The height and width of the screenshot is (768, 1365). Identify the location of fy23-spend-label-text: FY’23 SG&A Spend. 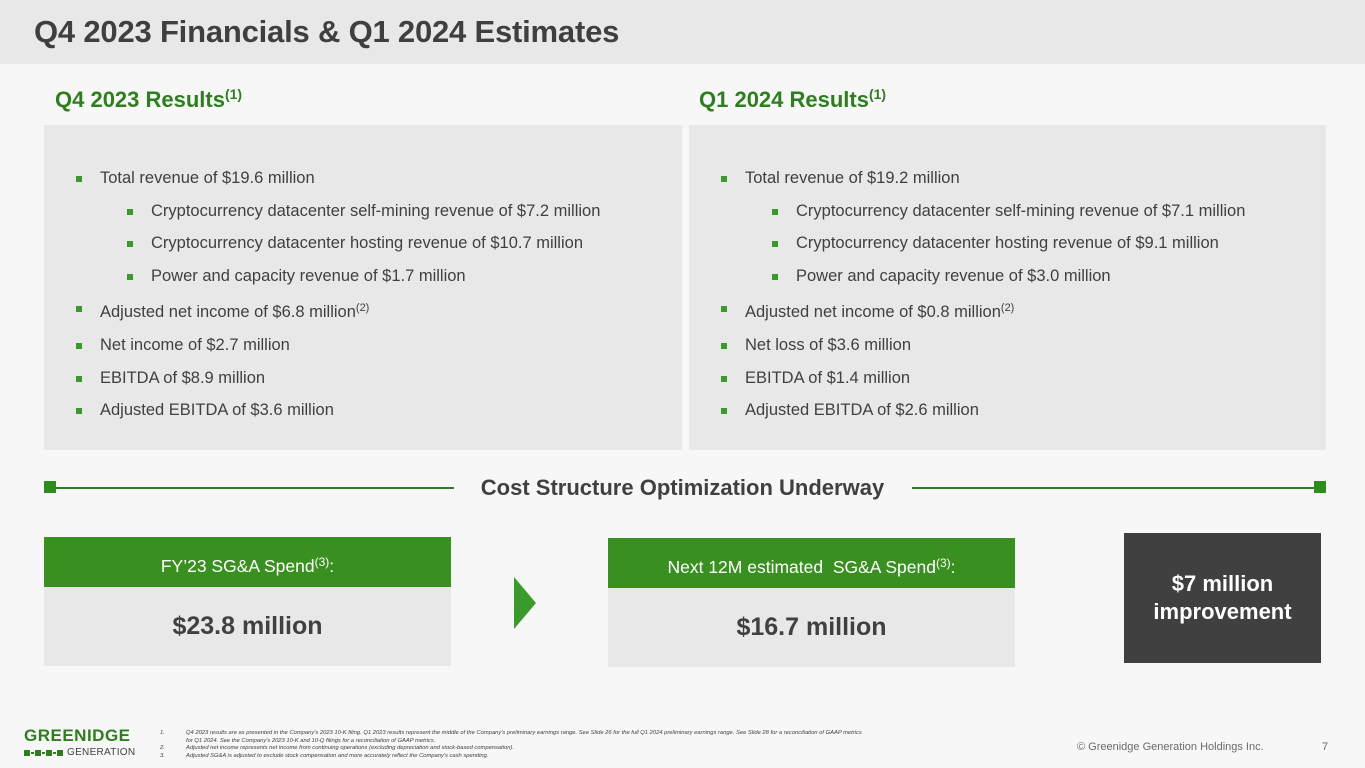
(237, 566).